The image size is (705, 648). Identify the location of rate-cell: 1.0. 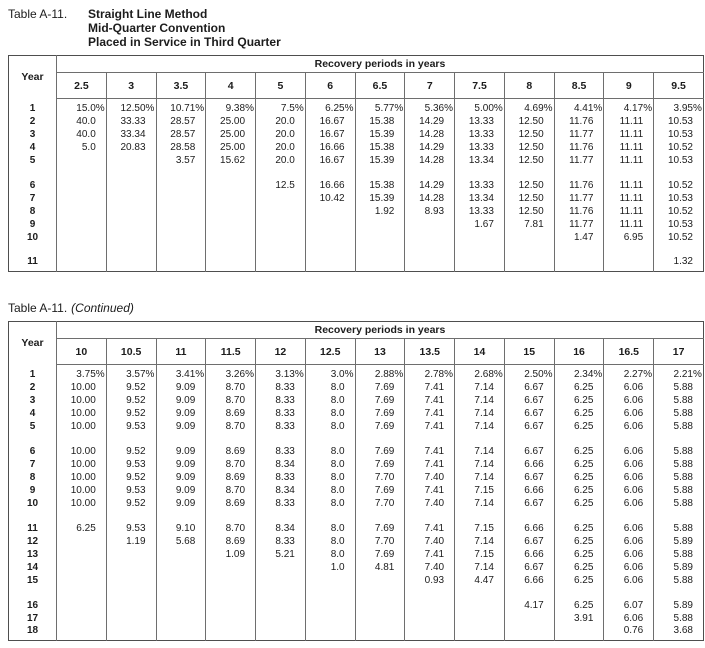
(330, 567).